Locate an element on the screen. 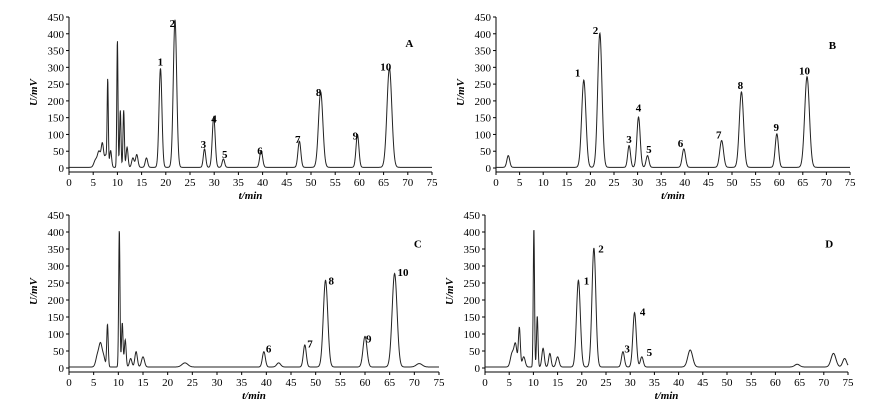 The width and height of the screenshot is (881, 411). peak-label-b-9: 9 is located at coordinates (777, 128).